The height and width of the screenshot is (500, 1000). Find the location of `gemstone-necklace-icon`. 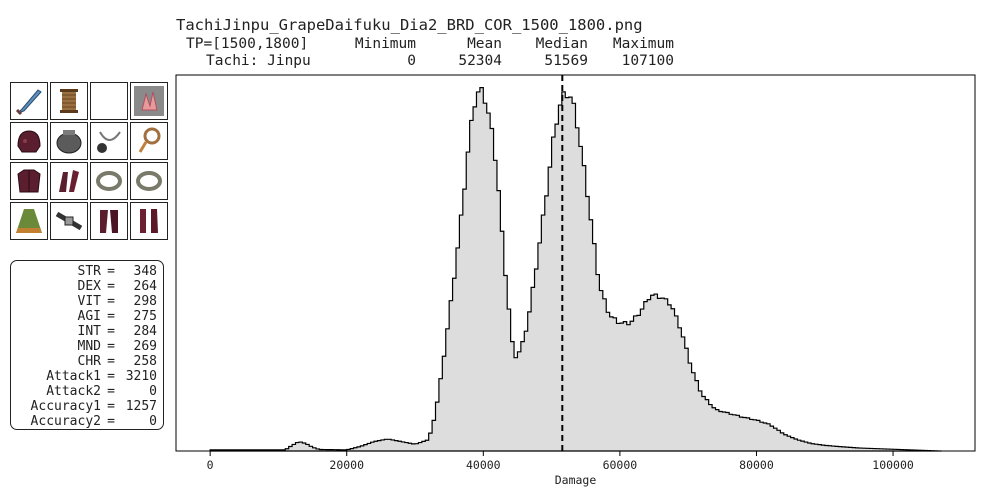

gemstone-necklace-icon is located at coordinates (109, 141).